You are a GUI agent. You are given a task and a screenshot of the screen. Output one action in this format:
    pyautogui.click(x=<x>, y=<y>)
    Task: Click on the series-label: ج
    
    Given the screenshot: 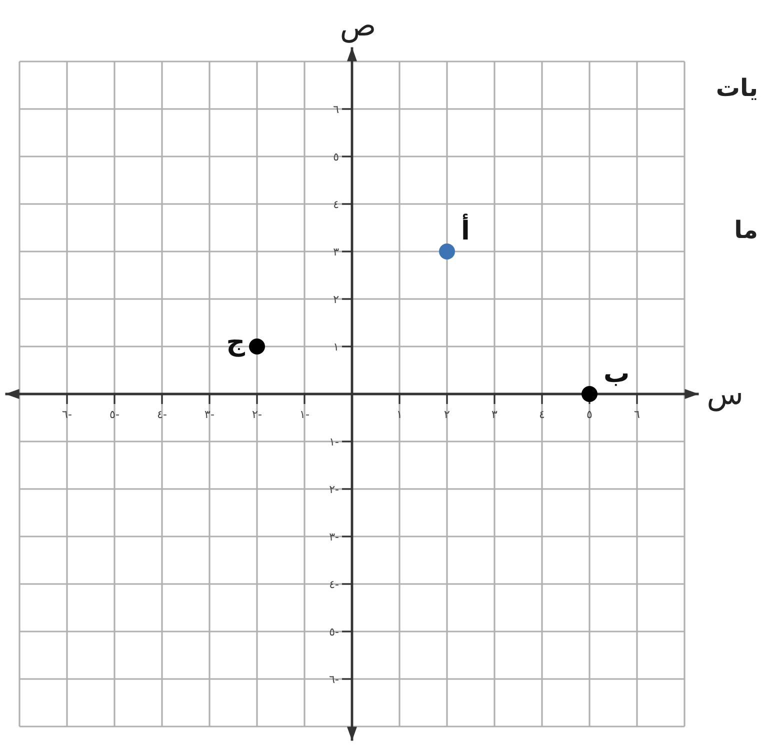 What is the action you would take?
    pyautogui.click(x=236, y=343)
    